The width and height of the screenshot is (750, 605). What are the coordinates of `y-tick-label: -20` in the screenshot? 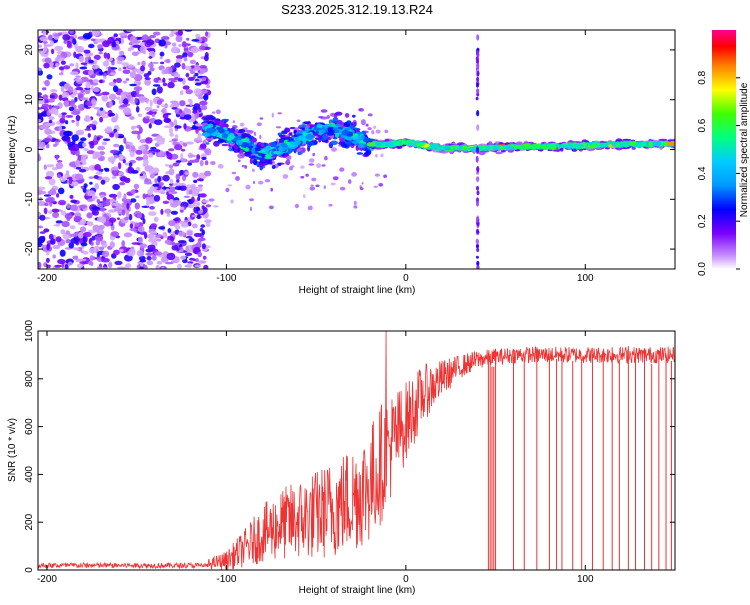 It's located at (29, 248).